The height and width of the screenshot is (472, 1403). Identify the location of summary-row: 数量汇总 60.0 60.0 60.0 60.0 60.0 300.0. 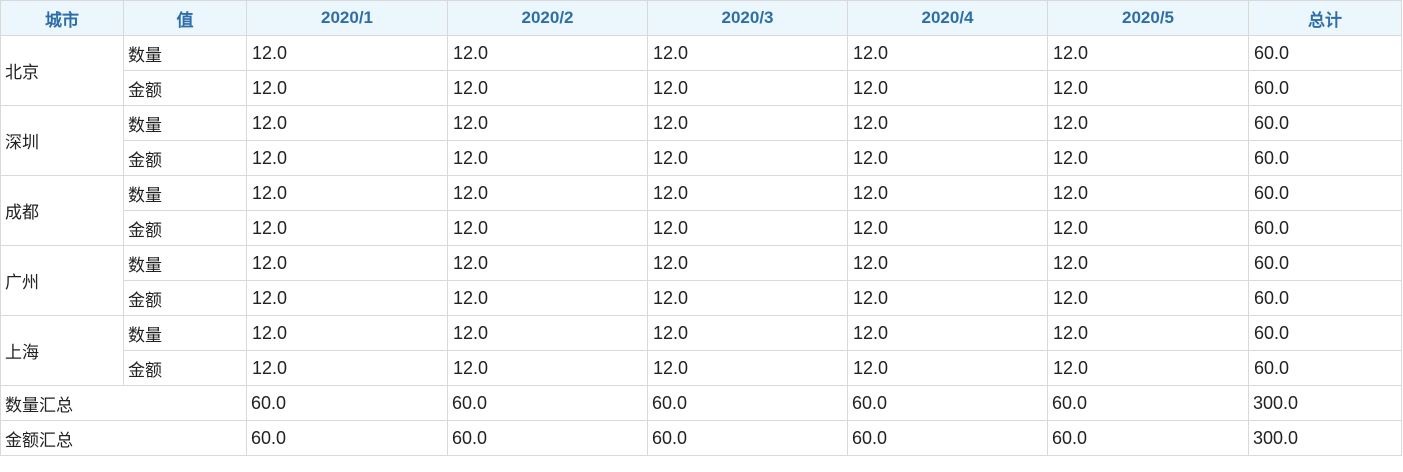
(701, 403).